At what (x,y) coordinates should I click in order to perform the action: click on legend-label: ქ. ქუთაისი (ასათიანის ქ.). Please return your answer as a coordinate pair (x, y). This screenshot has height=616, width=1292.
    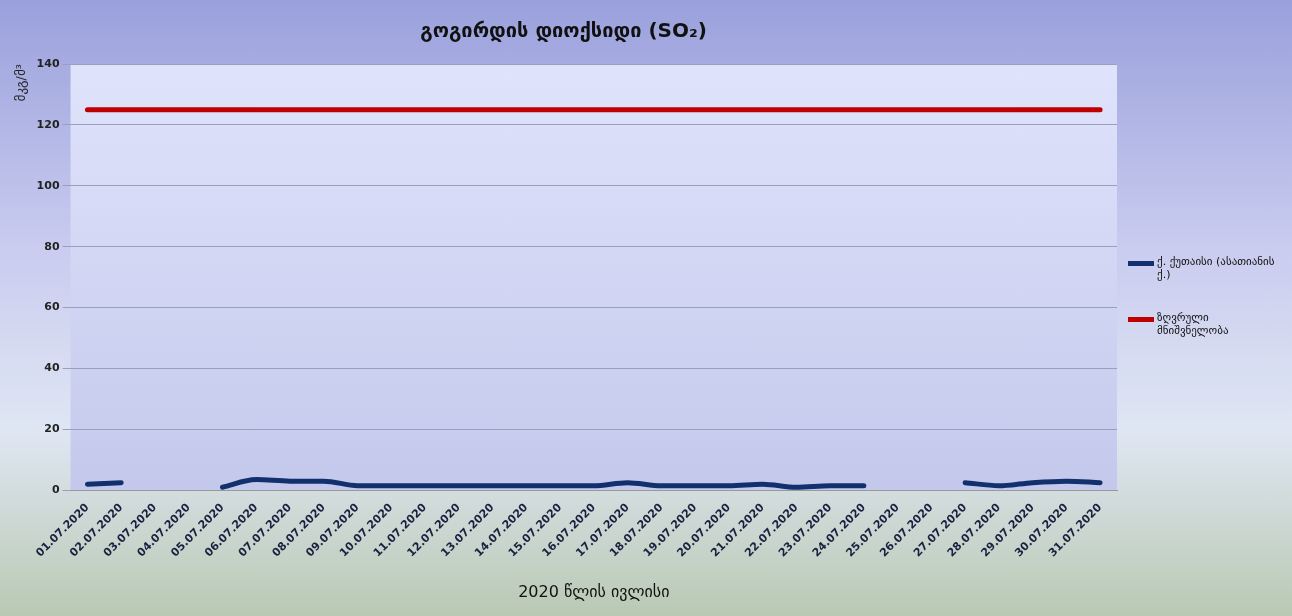
    Looking at the image, I should click on (1216, 268).